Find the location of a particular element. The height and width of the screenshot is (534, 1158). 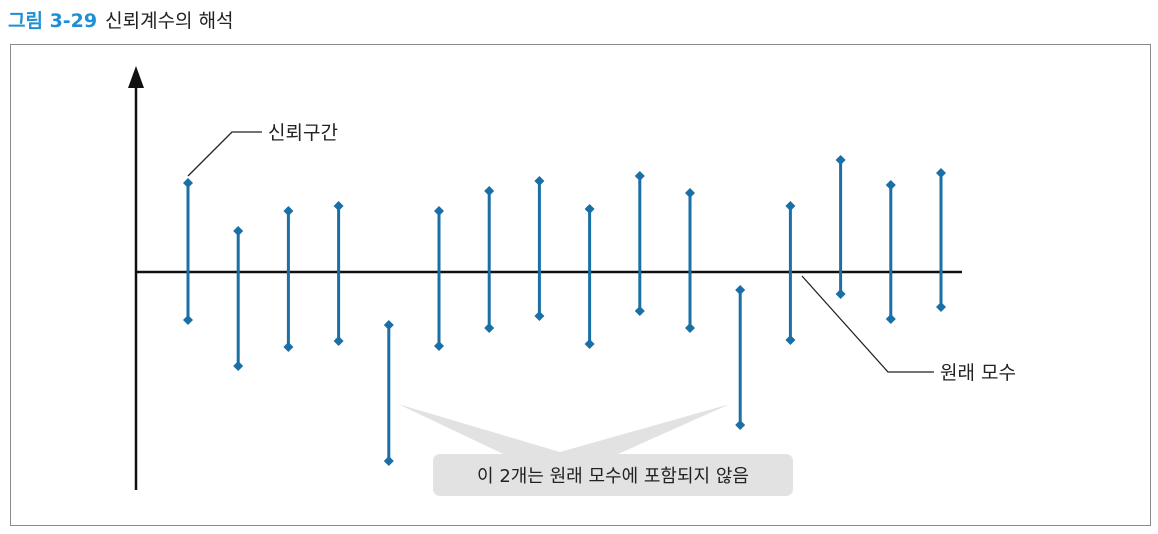

note-callout-wedge is located at coordinates (564, 433).